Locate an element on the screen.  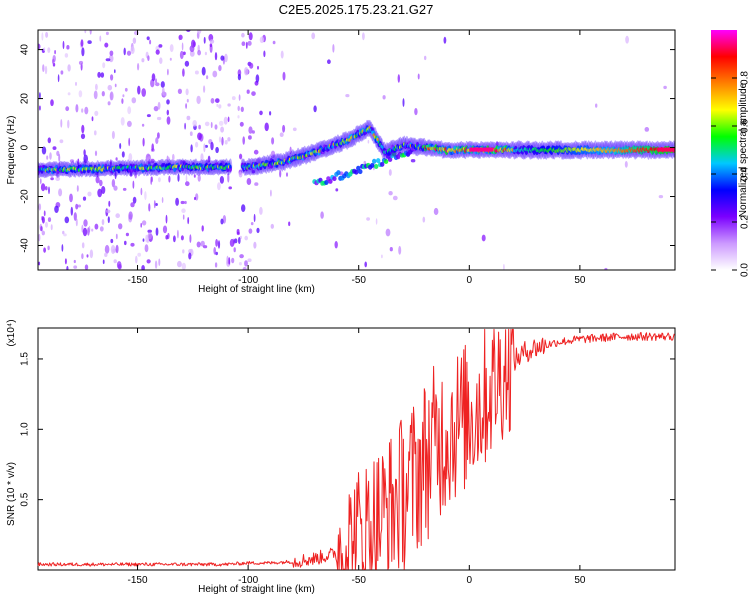
spectrogram-y-tick-label: 40 is located at coordinates (25, 50).